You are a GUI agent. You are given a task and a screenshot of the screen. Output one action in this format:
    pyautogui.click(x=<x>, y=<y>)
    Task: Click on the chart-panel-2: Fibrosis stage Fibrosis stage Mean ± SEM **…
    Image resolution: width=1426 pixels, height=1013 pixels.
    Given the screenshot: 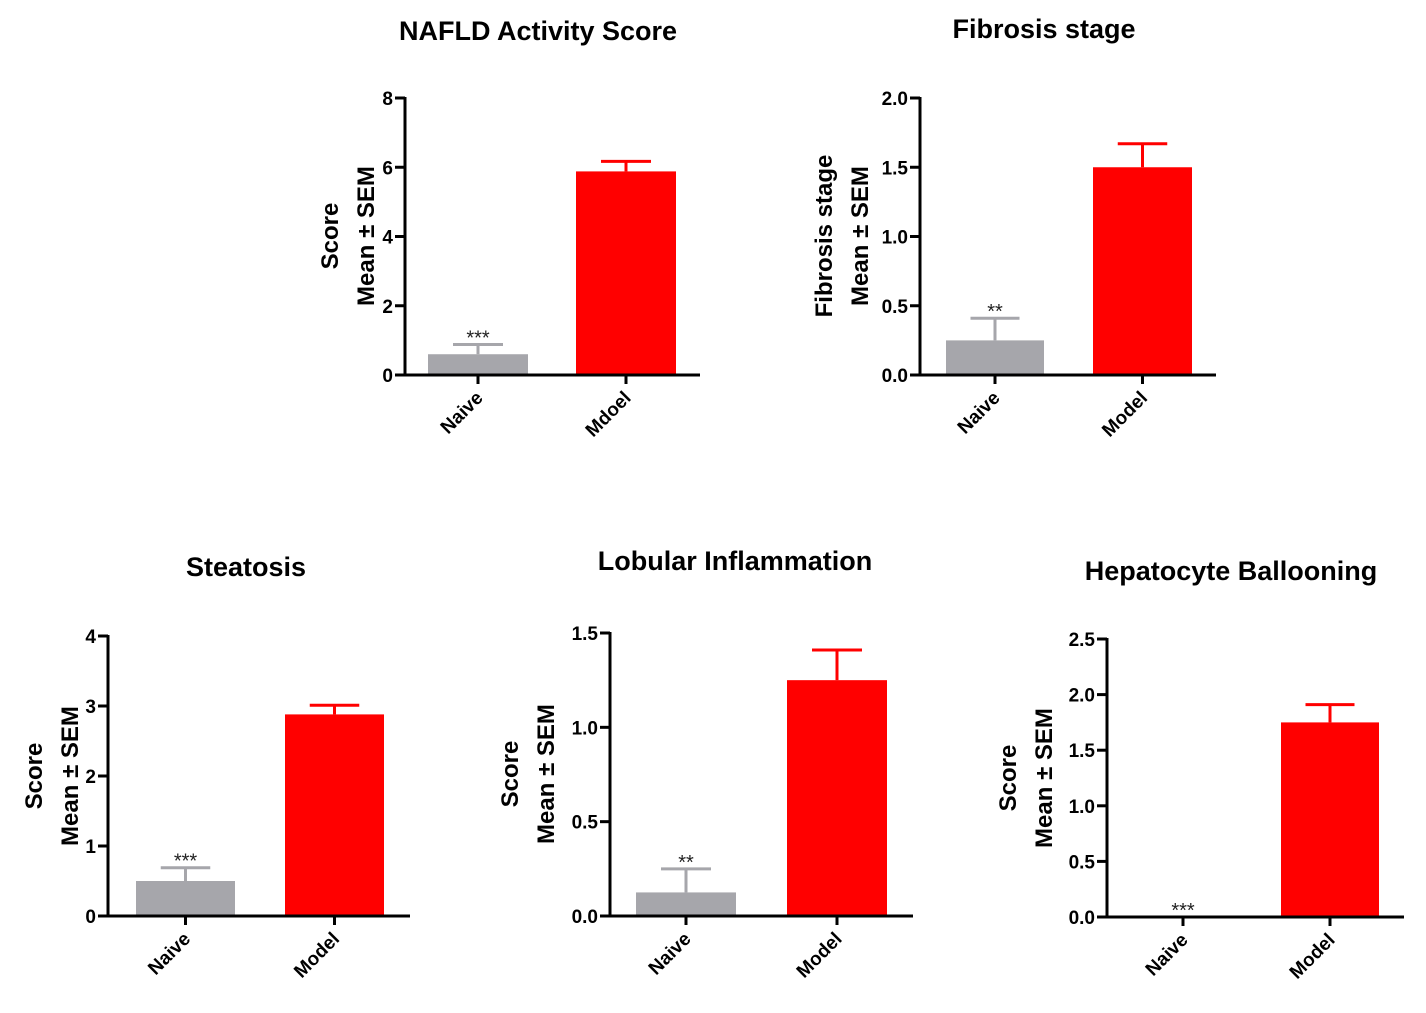 What is the action you would take?
    pyautogui.click(x=1013, y=227)
    